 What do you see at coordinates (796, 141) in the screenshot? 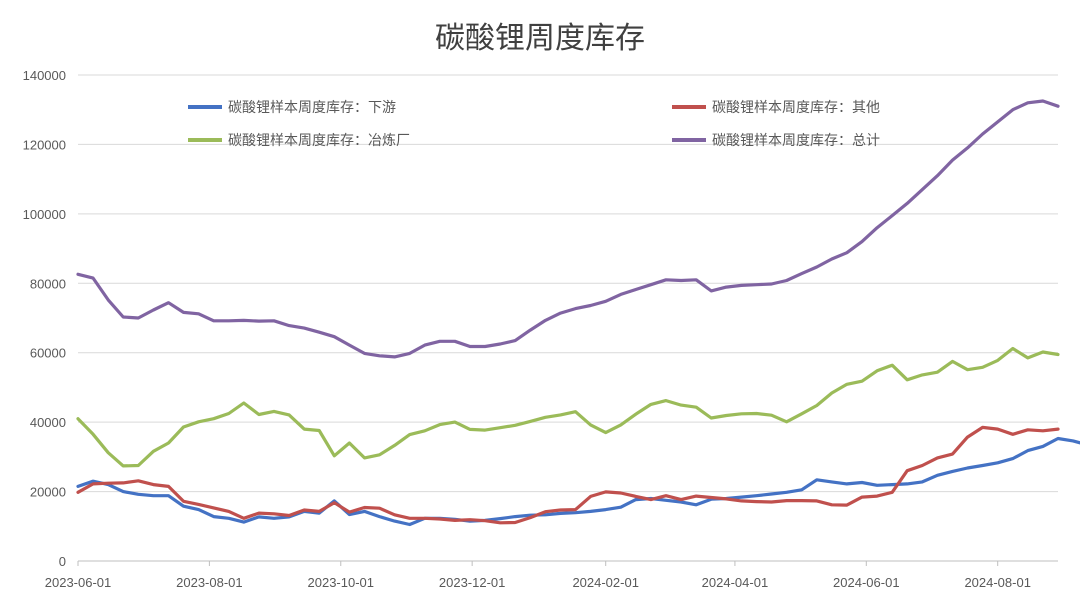
I see `legend-label-3: 碳酸锂样本周度库存：总计` at bounding box center [796, 141].